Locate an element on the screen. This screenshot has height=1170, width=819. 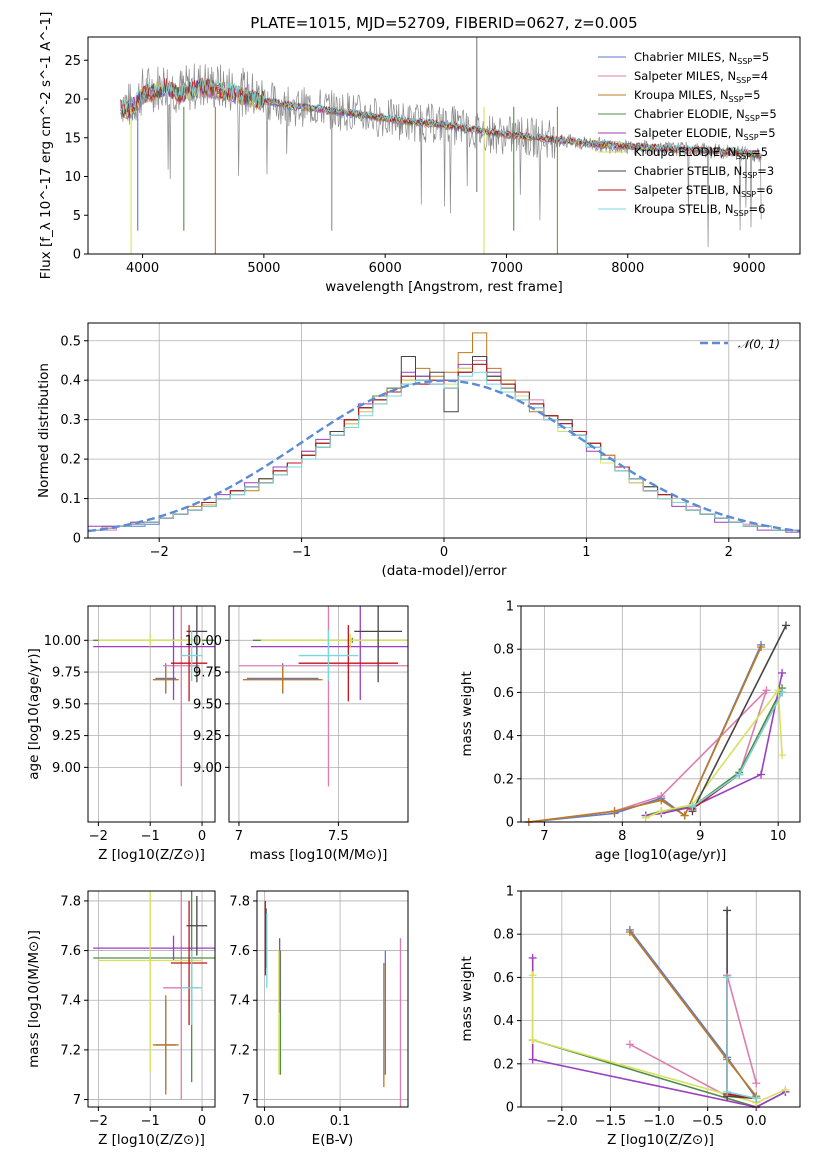
legend-label: Kroupa MILES, NSSP=5 is located at coordinates (697, 96).